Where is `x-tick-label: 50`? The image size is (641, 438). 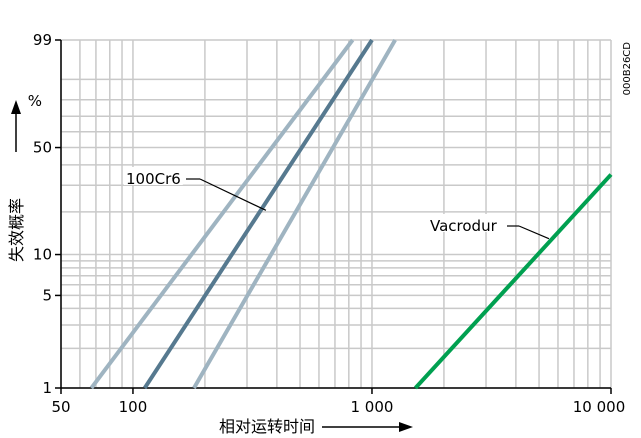 x-tick-label: 50 is located at coordinates (60, 407).